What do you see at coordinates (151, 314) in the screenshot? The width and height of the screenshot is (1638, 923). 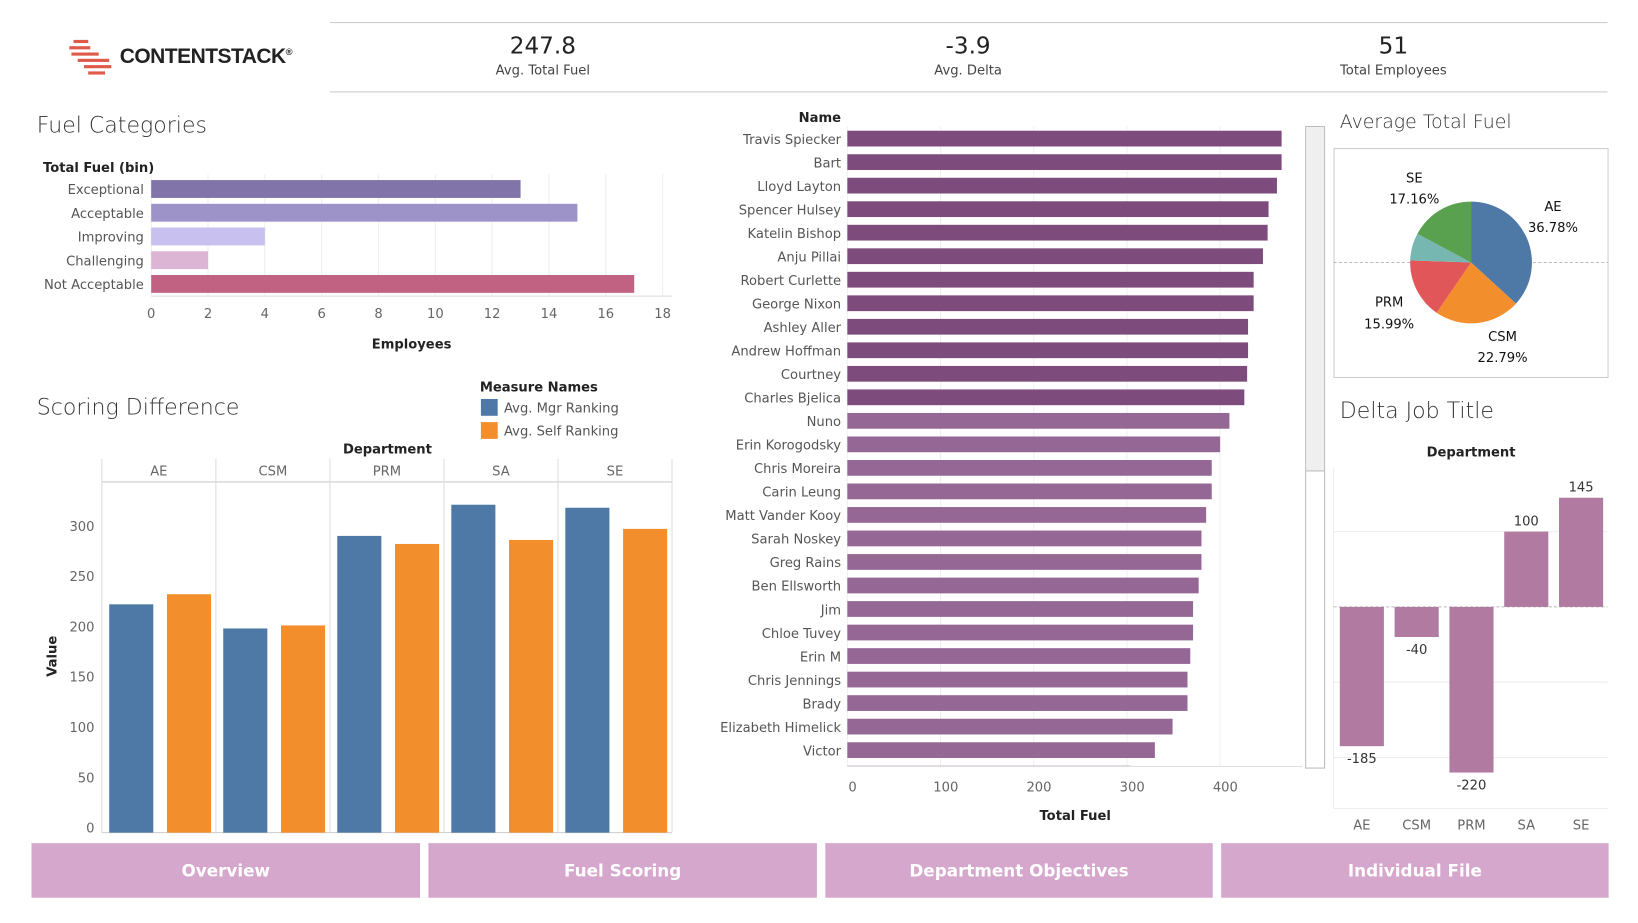 I see `x-tick-label: 0` at bounding box center [151, 314].